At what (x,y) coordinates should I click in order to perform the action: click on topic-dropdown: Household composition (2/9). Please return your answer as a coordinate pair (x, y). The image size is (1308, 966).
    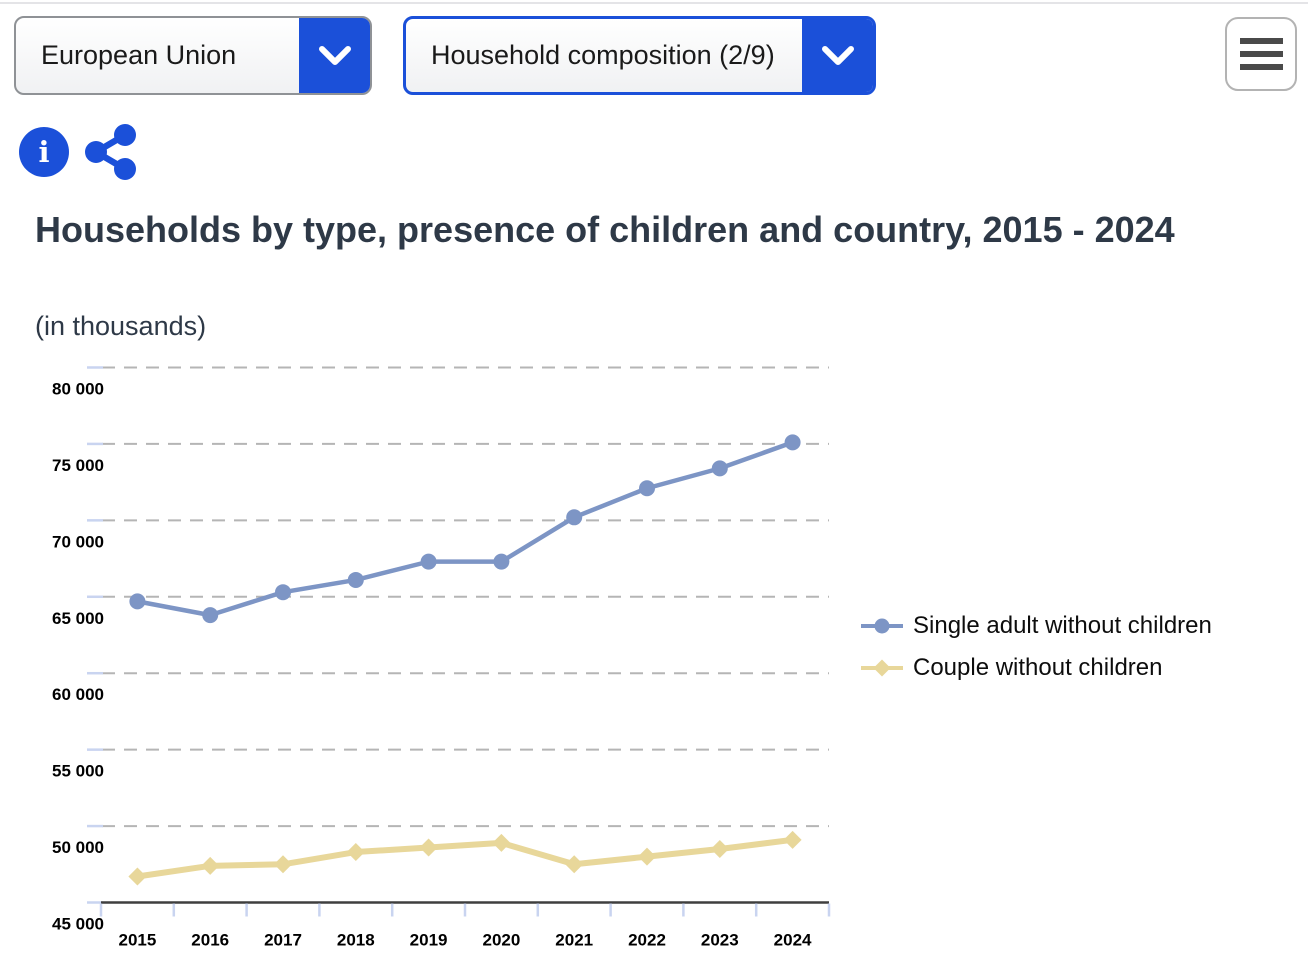
    Looking at the image, I should click on (639, 55).